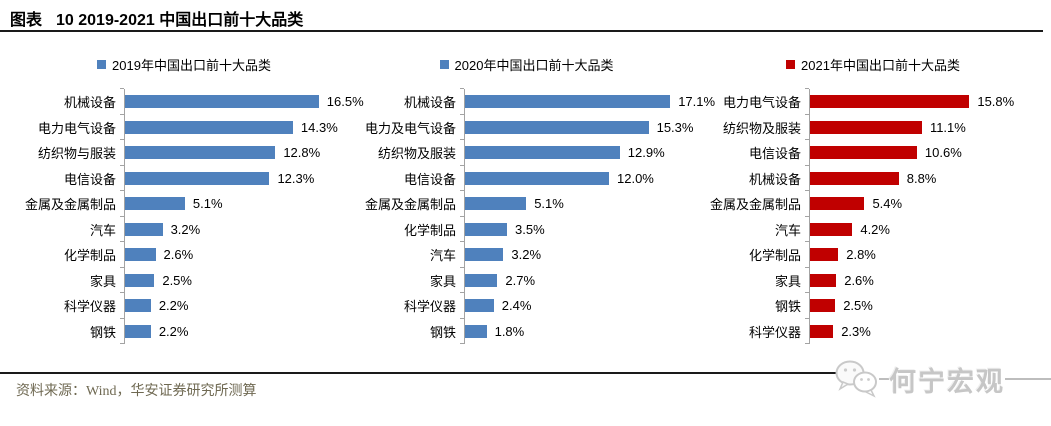 The height and width of the screenshot is (426, 1051). I want to click on footer-divider, so click(428, 373).